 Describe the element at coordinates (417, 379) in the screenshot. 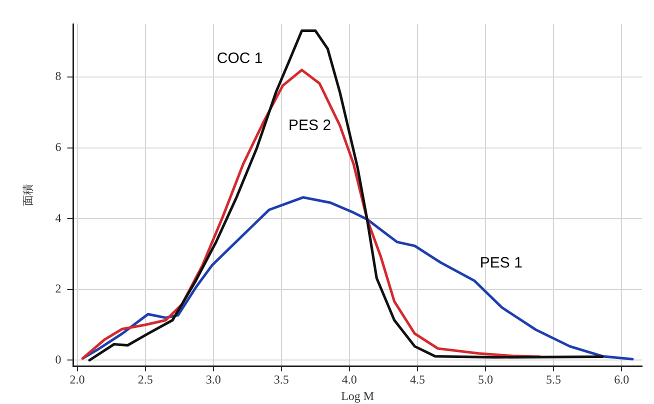

I see `x-tick-label: 4.5` at that location.